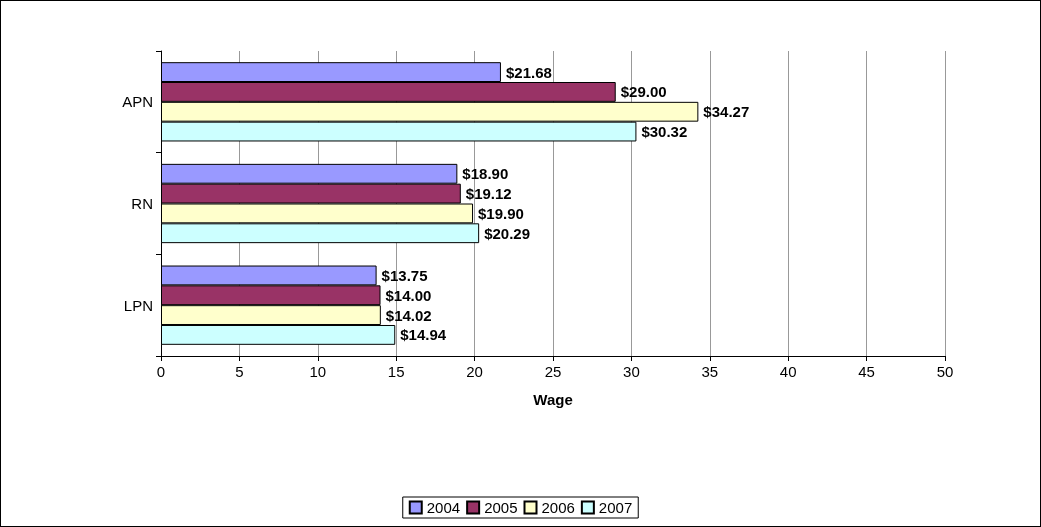  Describe the element at coordinates (318, 371) in the screenshot. I see `x-tick-label: 10` at that location.